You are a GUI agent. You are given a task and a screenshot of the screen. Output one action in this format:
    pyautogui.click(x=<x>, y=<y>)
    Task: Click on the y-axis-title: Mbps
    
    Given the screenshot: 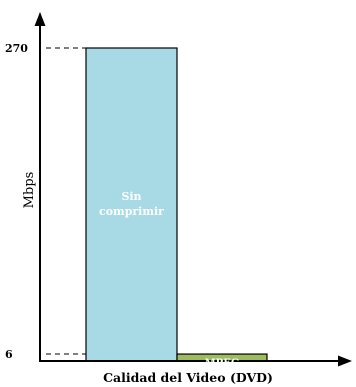 What is the action you would take?
    pyautogui.click(x=29, y=190)
    